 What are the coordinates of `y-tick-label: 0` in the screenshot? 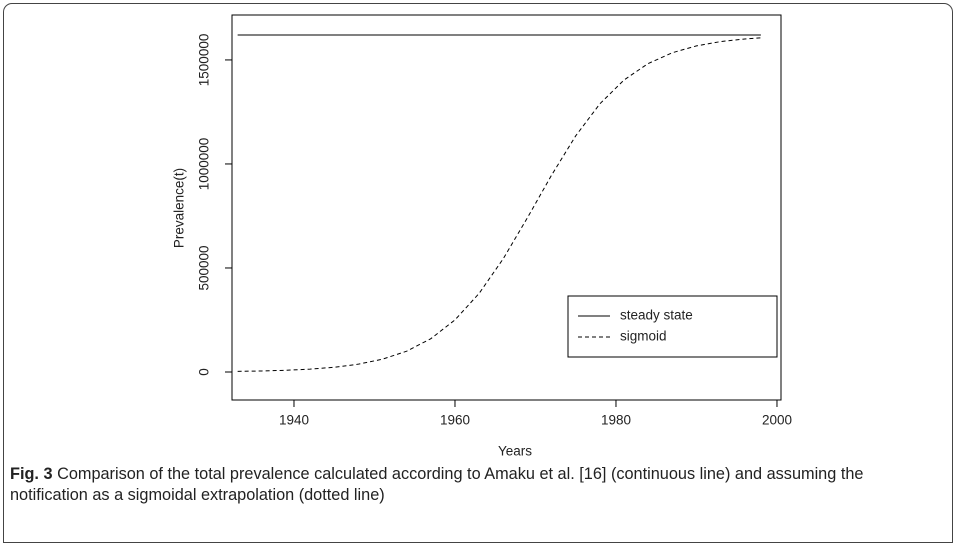 It's located at (204, 372).